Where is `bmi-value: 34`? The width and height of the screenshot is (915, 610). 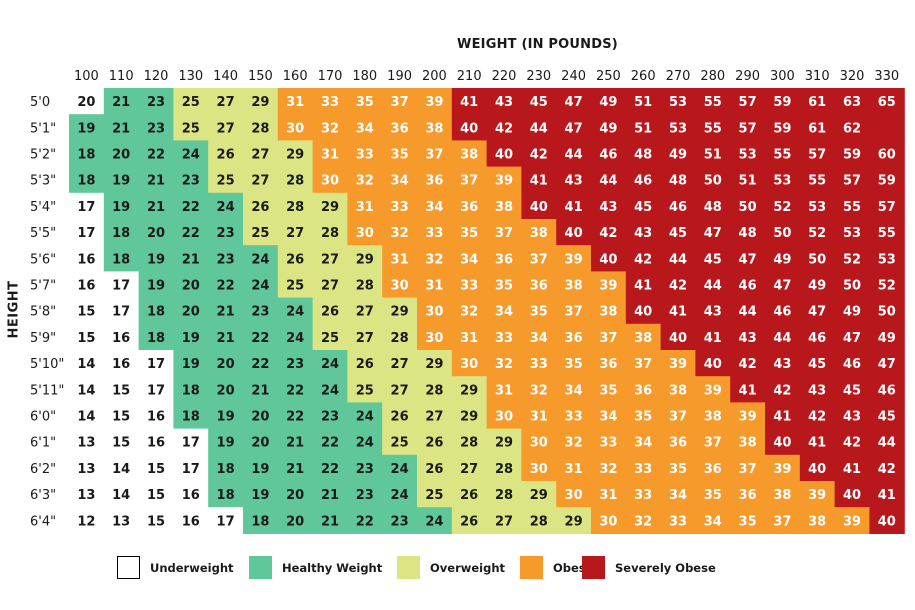
bmi-value: 34 is located at coordinates (539, 338).